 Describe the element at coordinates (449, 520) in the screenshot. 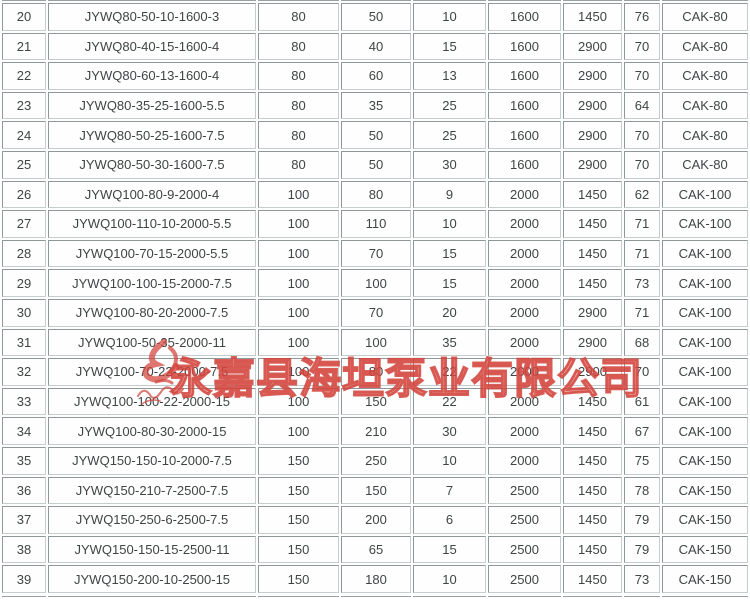

I see `value-cell: 6` at that location.